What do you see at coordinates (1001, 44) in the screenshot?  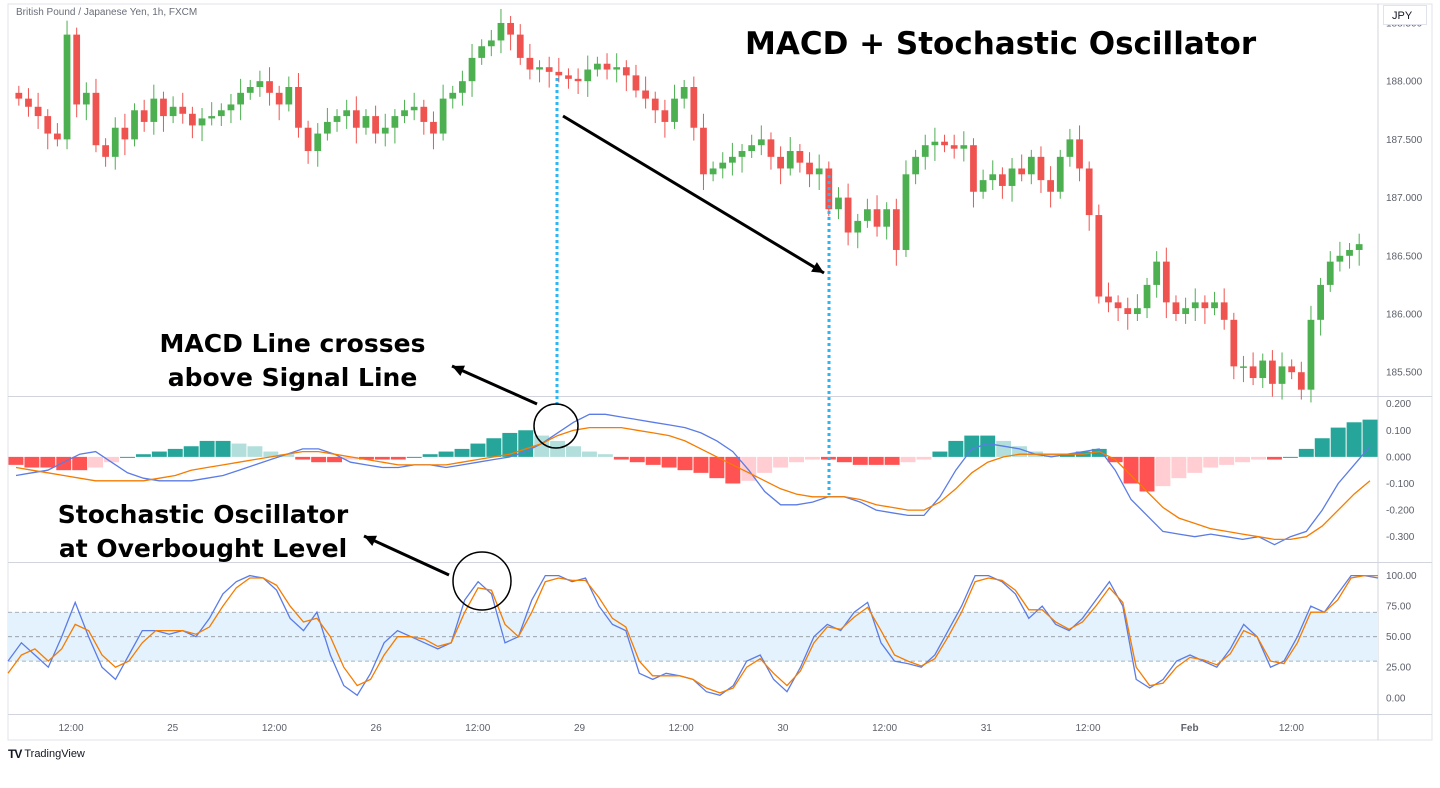 I see `chart-title: MACD + Stochastic Oscillator` at bounding box center [1001, 44].